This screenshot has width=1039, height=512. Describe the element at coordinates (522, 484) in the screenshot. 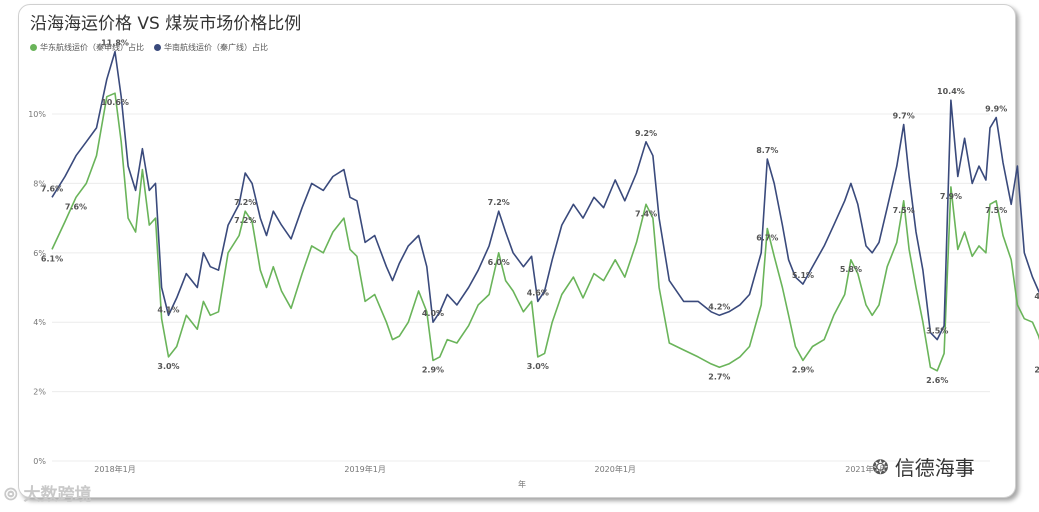

I see `x-axis-title: 年` at that location.